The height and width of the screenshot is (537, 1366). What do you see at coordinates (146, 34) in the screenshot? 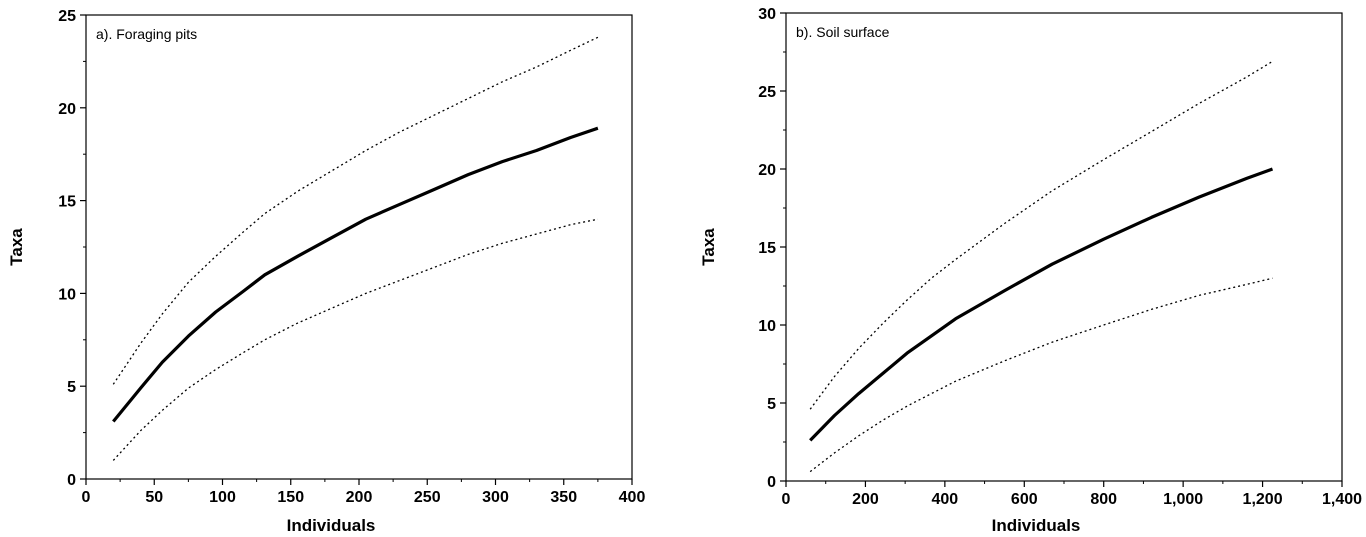
I see `panel-title: a). Foraging pits` at bounding box center [146, 34].